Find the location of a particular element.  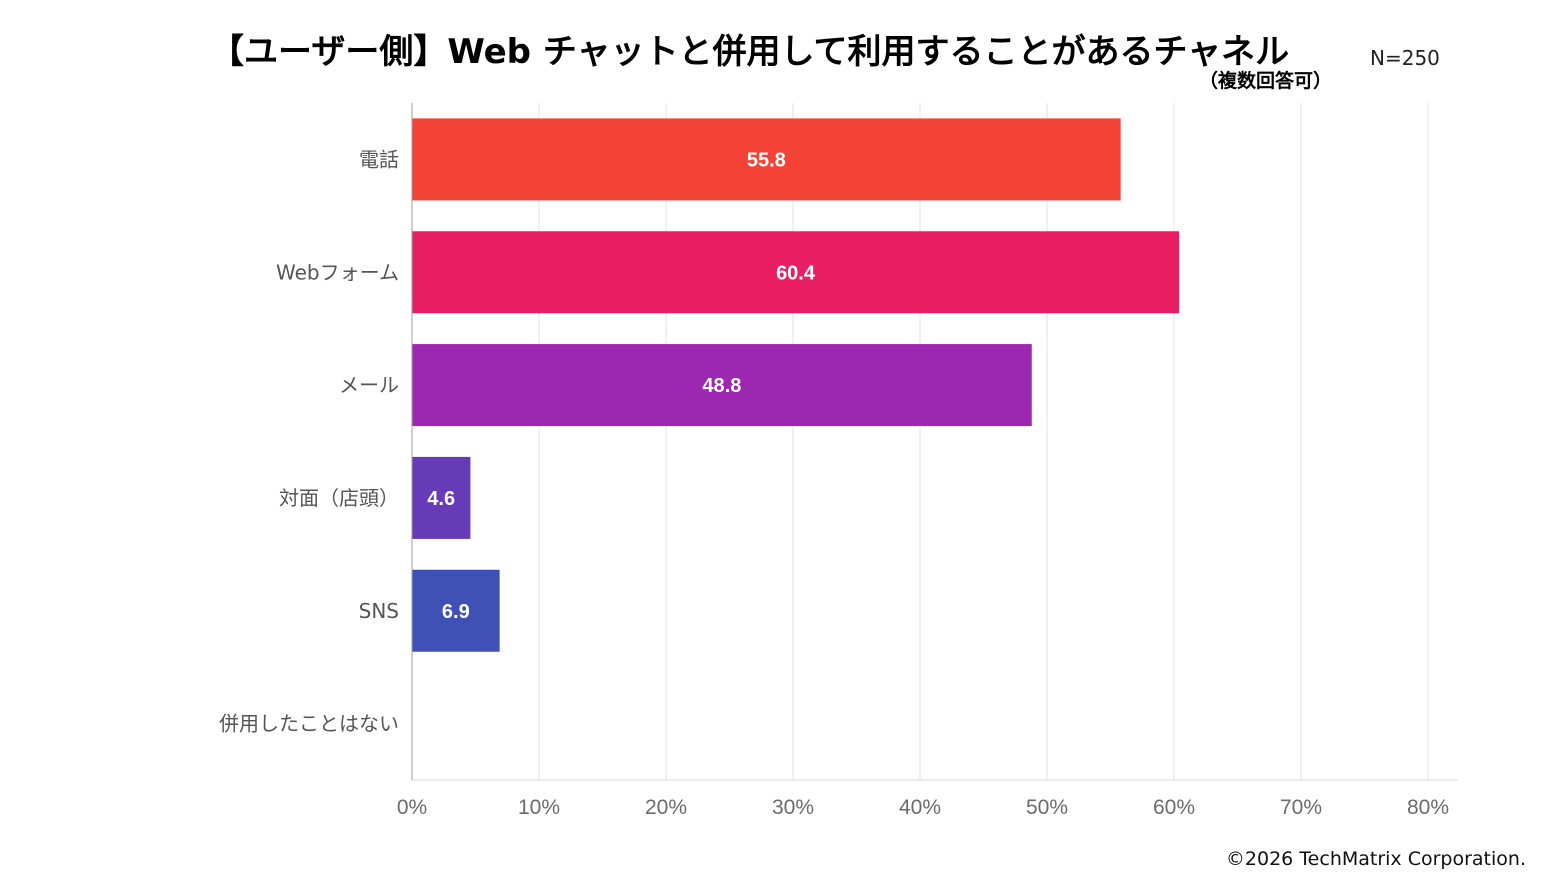

bar-value-label: 48.8 is located at coordinates (721, 386).